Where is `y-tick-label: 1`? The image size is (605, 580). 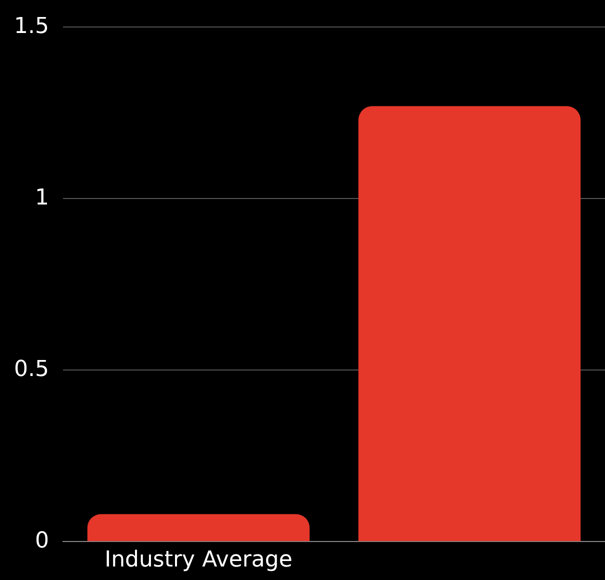
y-tick-label: 1 is located at coordinates (41, 197).